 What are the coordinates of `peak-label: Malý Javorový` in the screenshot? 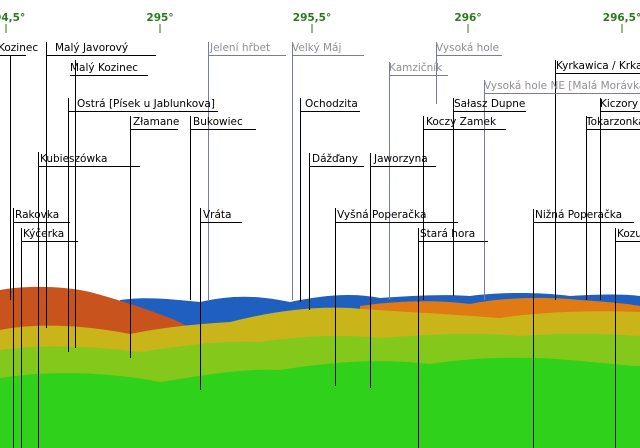 It's located at (91, 48).